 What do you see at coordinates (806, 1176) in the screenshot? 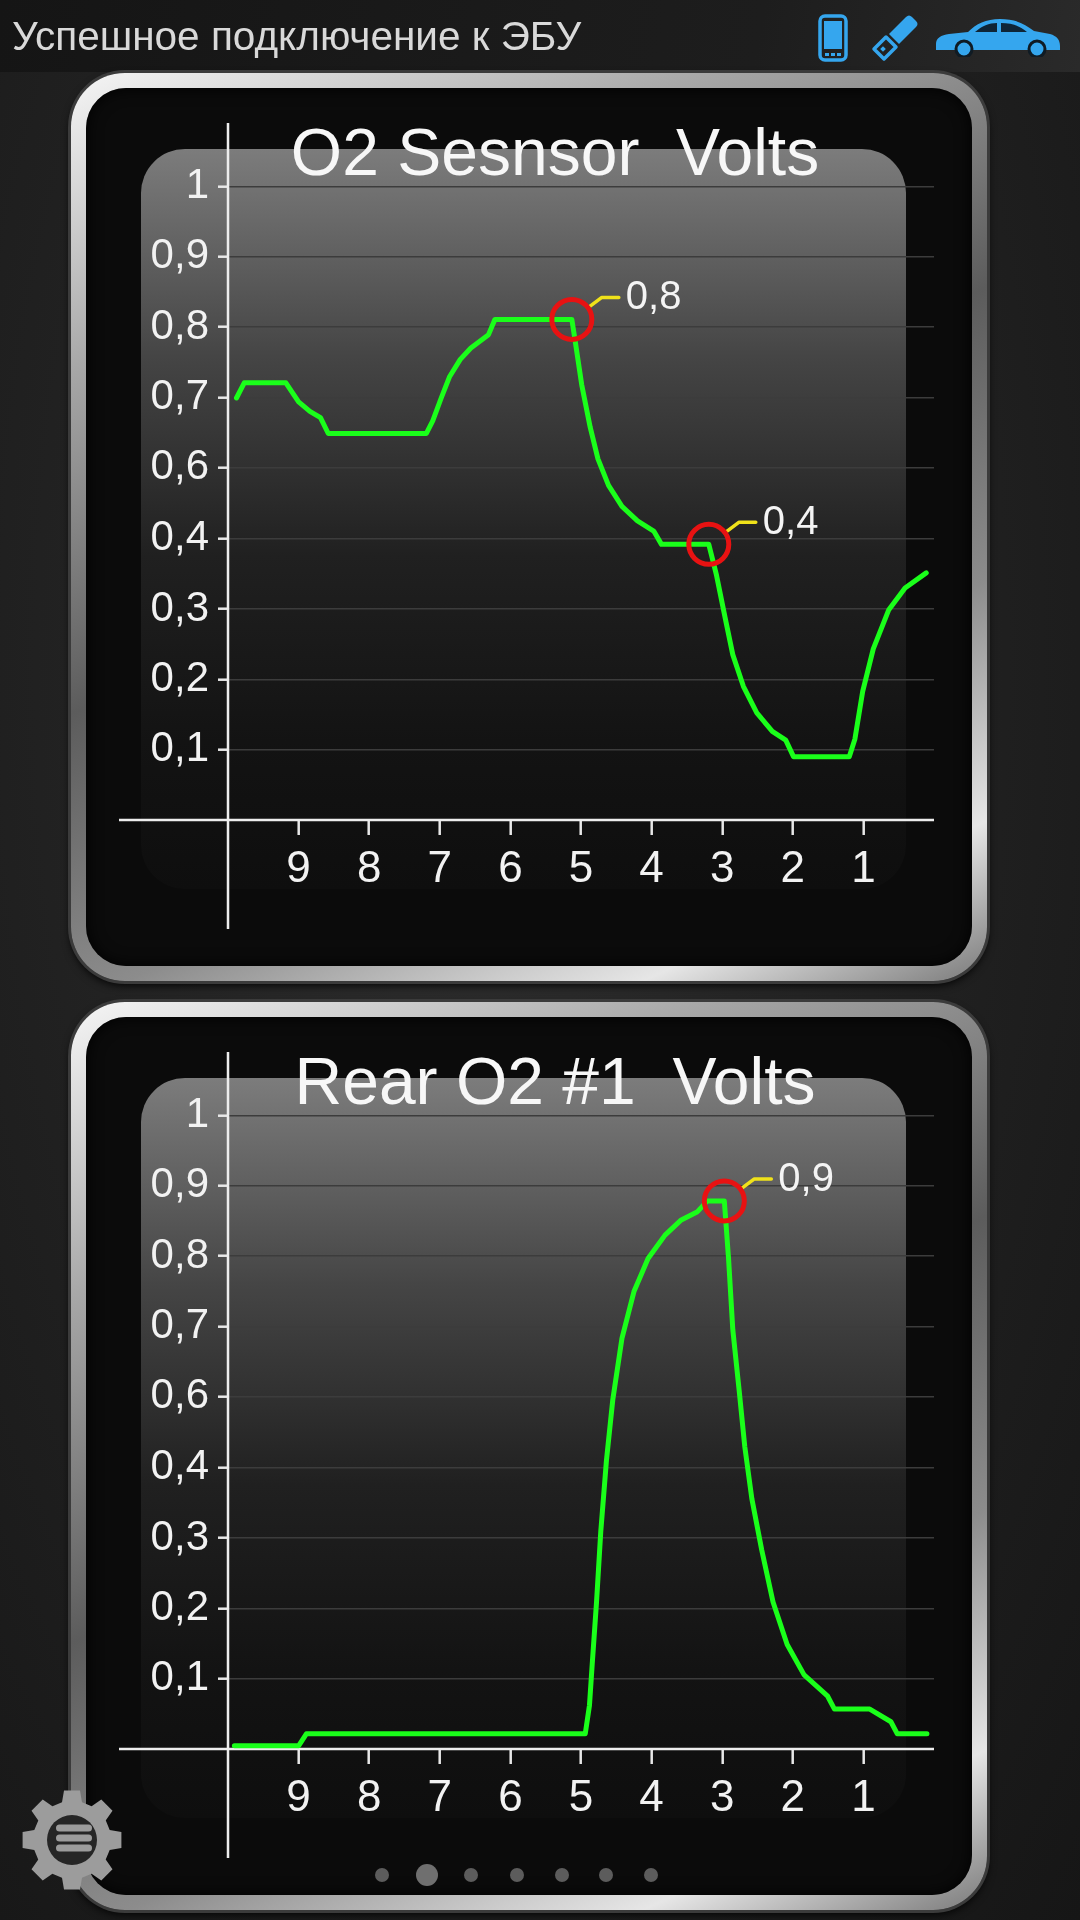
I see `annotation: 0,9` at bounding box center [806, 1176].